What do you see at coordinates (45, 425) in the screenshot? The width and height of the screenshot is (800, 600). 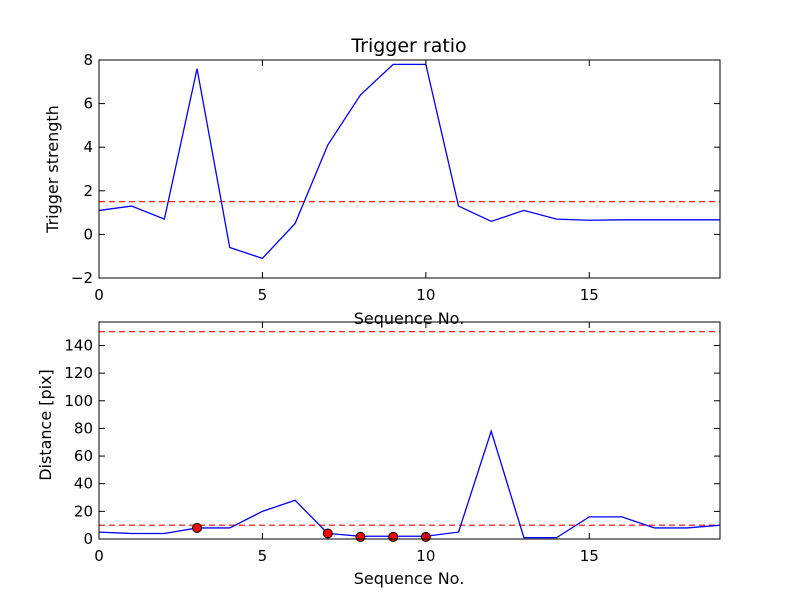 I see `y-axis-label: Distance [pix]` at bounding box center [45, 425].